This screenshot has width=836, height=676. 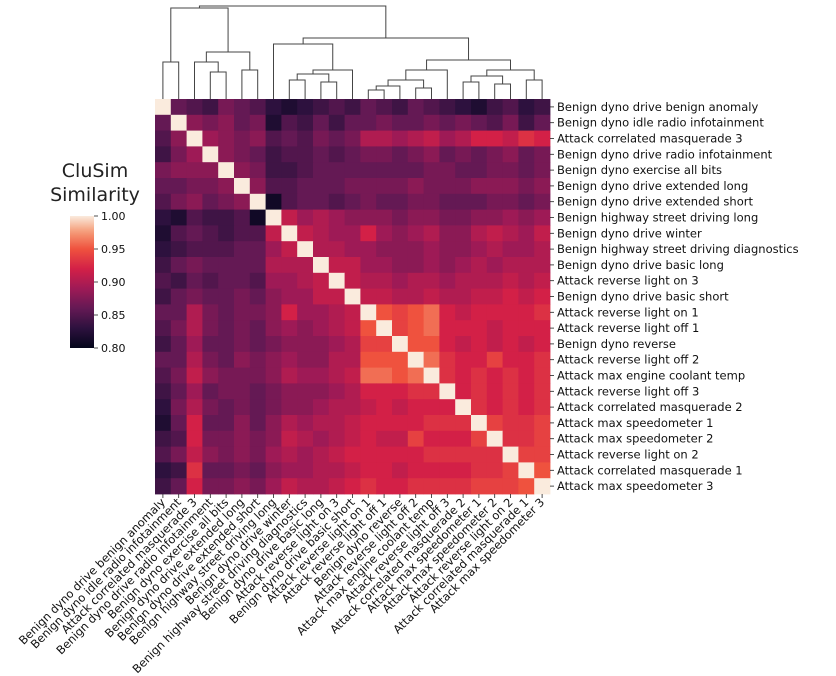 What do you see at coordinates (616, 344) in the screenshot?
I see `row-label: Benign dyno reverse` at bounding box center [616, 344].